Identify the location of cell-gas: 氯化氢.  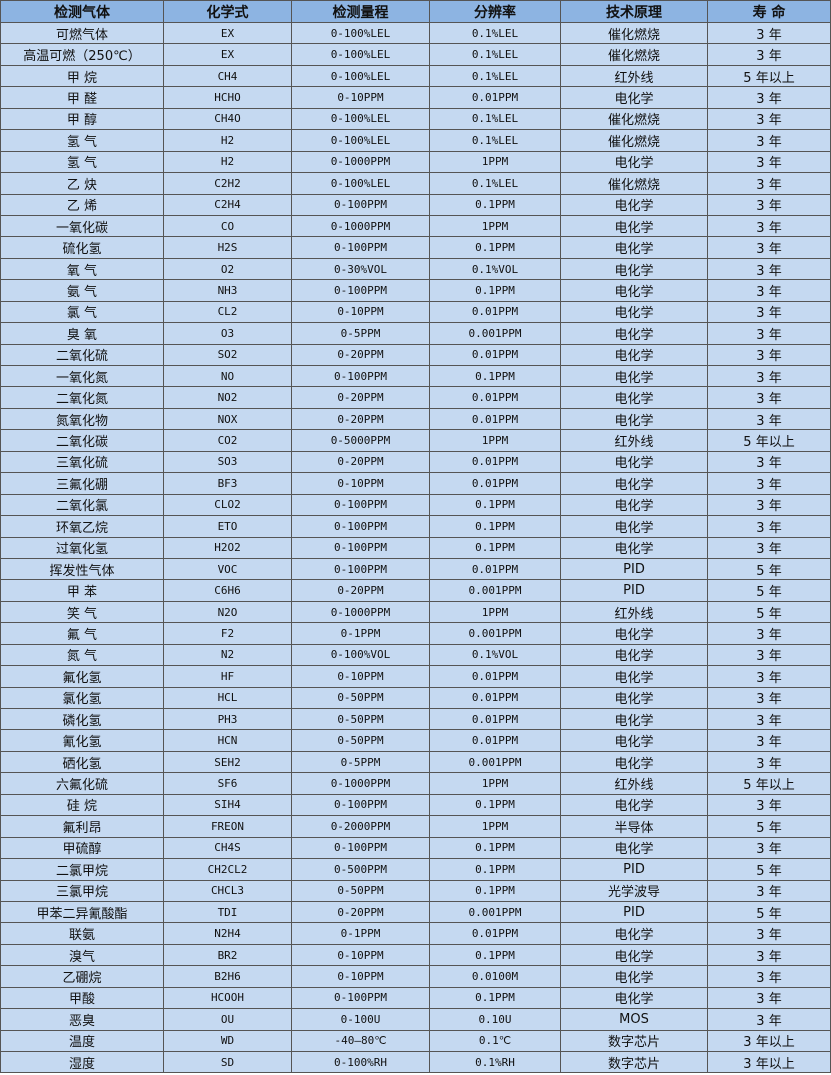
(82, 698).